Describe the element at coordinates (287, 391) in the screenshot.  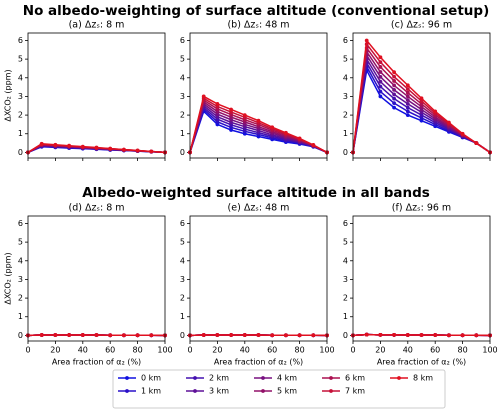
I see `legend-label: 5 km` at that location.